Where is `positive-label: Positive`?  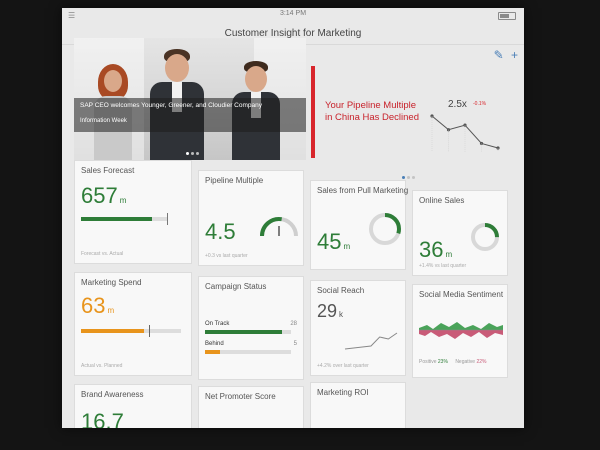
positive-label: Positive is located at coordinates (428, 362).